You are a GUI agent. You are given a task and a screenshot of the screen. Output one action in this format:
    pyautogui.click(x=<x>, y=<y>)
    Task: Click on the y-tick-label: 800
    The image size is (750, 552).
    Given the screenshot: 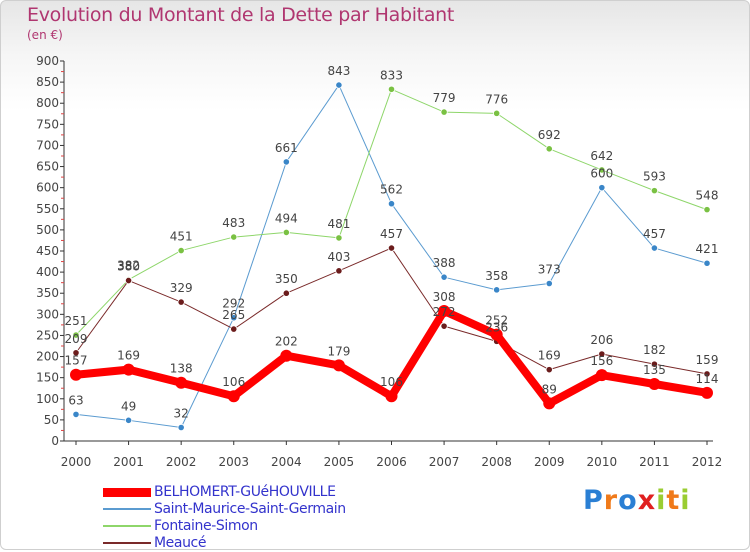 What is the action you would take?
    pyautogui.click(x=47, y=103)
    